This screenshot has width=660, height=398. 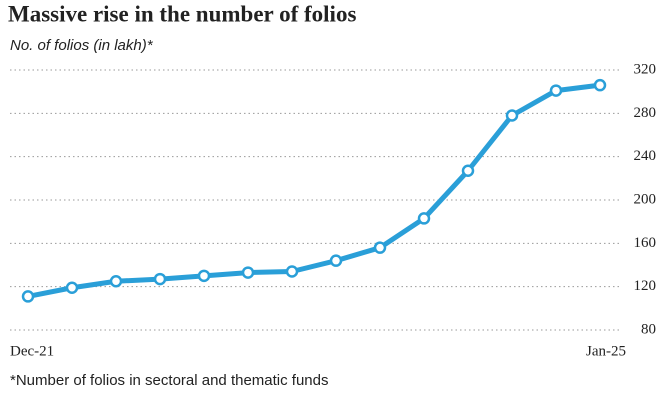 What do you see at coordinates (645, 156) in the screenshot?
I see `y-tick-label: 240` at bounding box center [645, 156].